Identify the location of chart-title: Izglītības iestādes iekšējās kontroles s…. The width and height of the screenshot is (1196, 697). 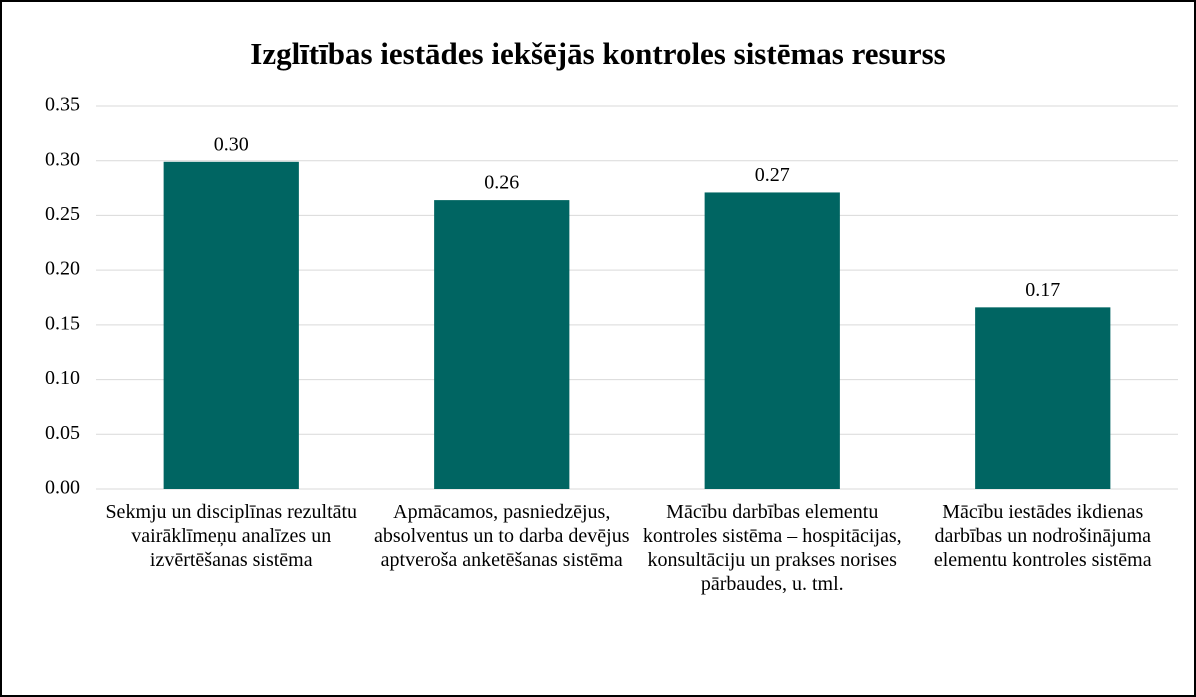
(598, 53).